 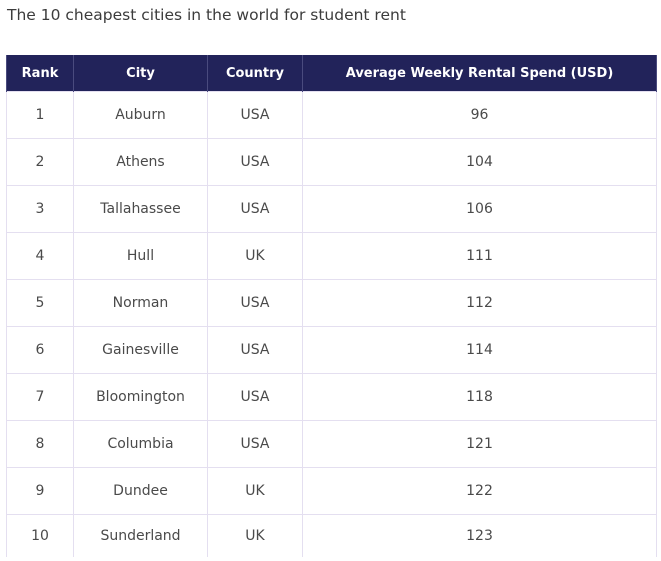 I want to click on cell-city: Gainesville, so click(x=140, y=350).